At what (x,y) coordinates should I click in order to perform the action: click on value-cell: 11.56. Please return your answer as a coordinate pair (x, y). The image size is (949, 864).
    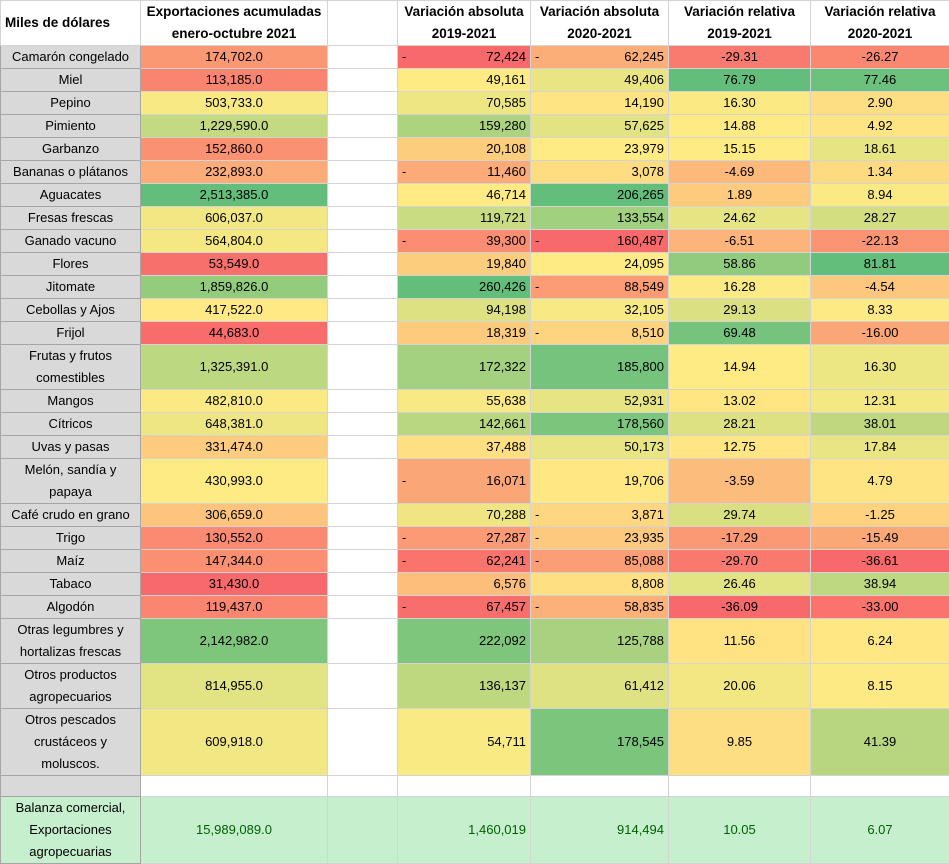
    Looking at the image, I should click on (740, 641).